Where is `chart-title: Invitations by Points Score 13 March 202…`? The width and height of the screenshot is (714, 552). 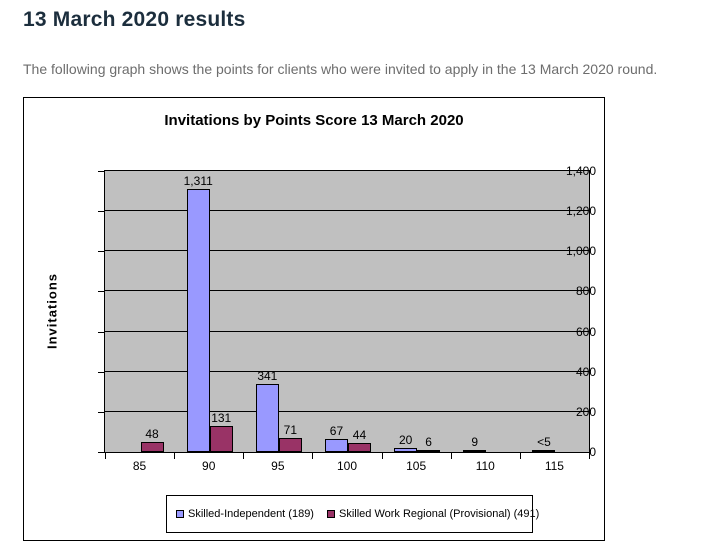
chart-title: Invitations by Points Score 13 March 202… is located at coordinates (314, 120).